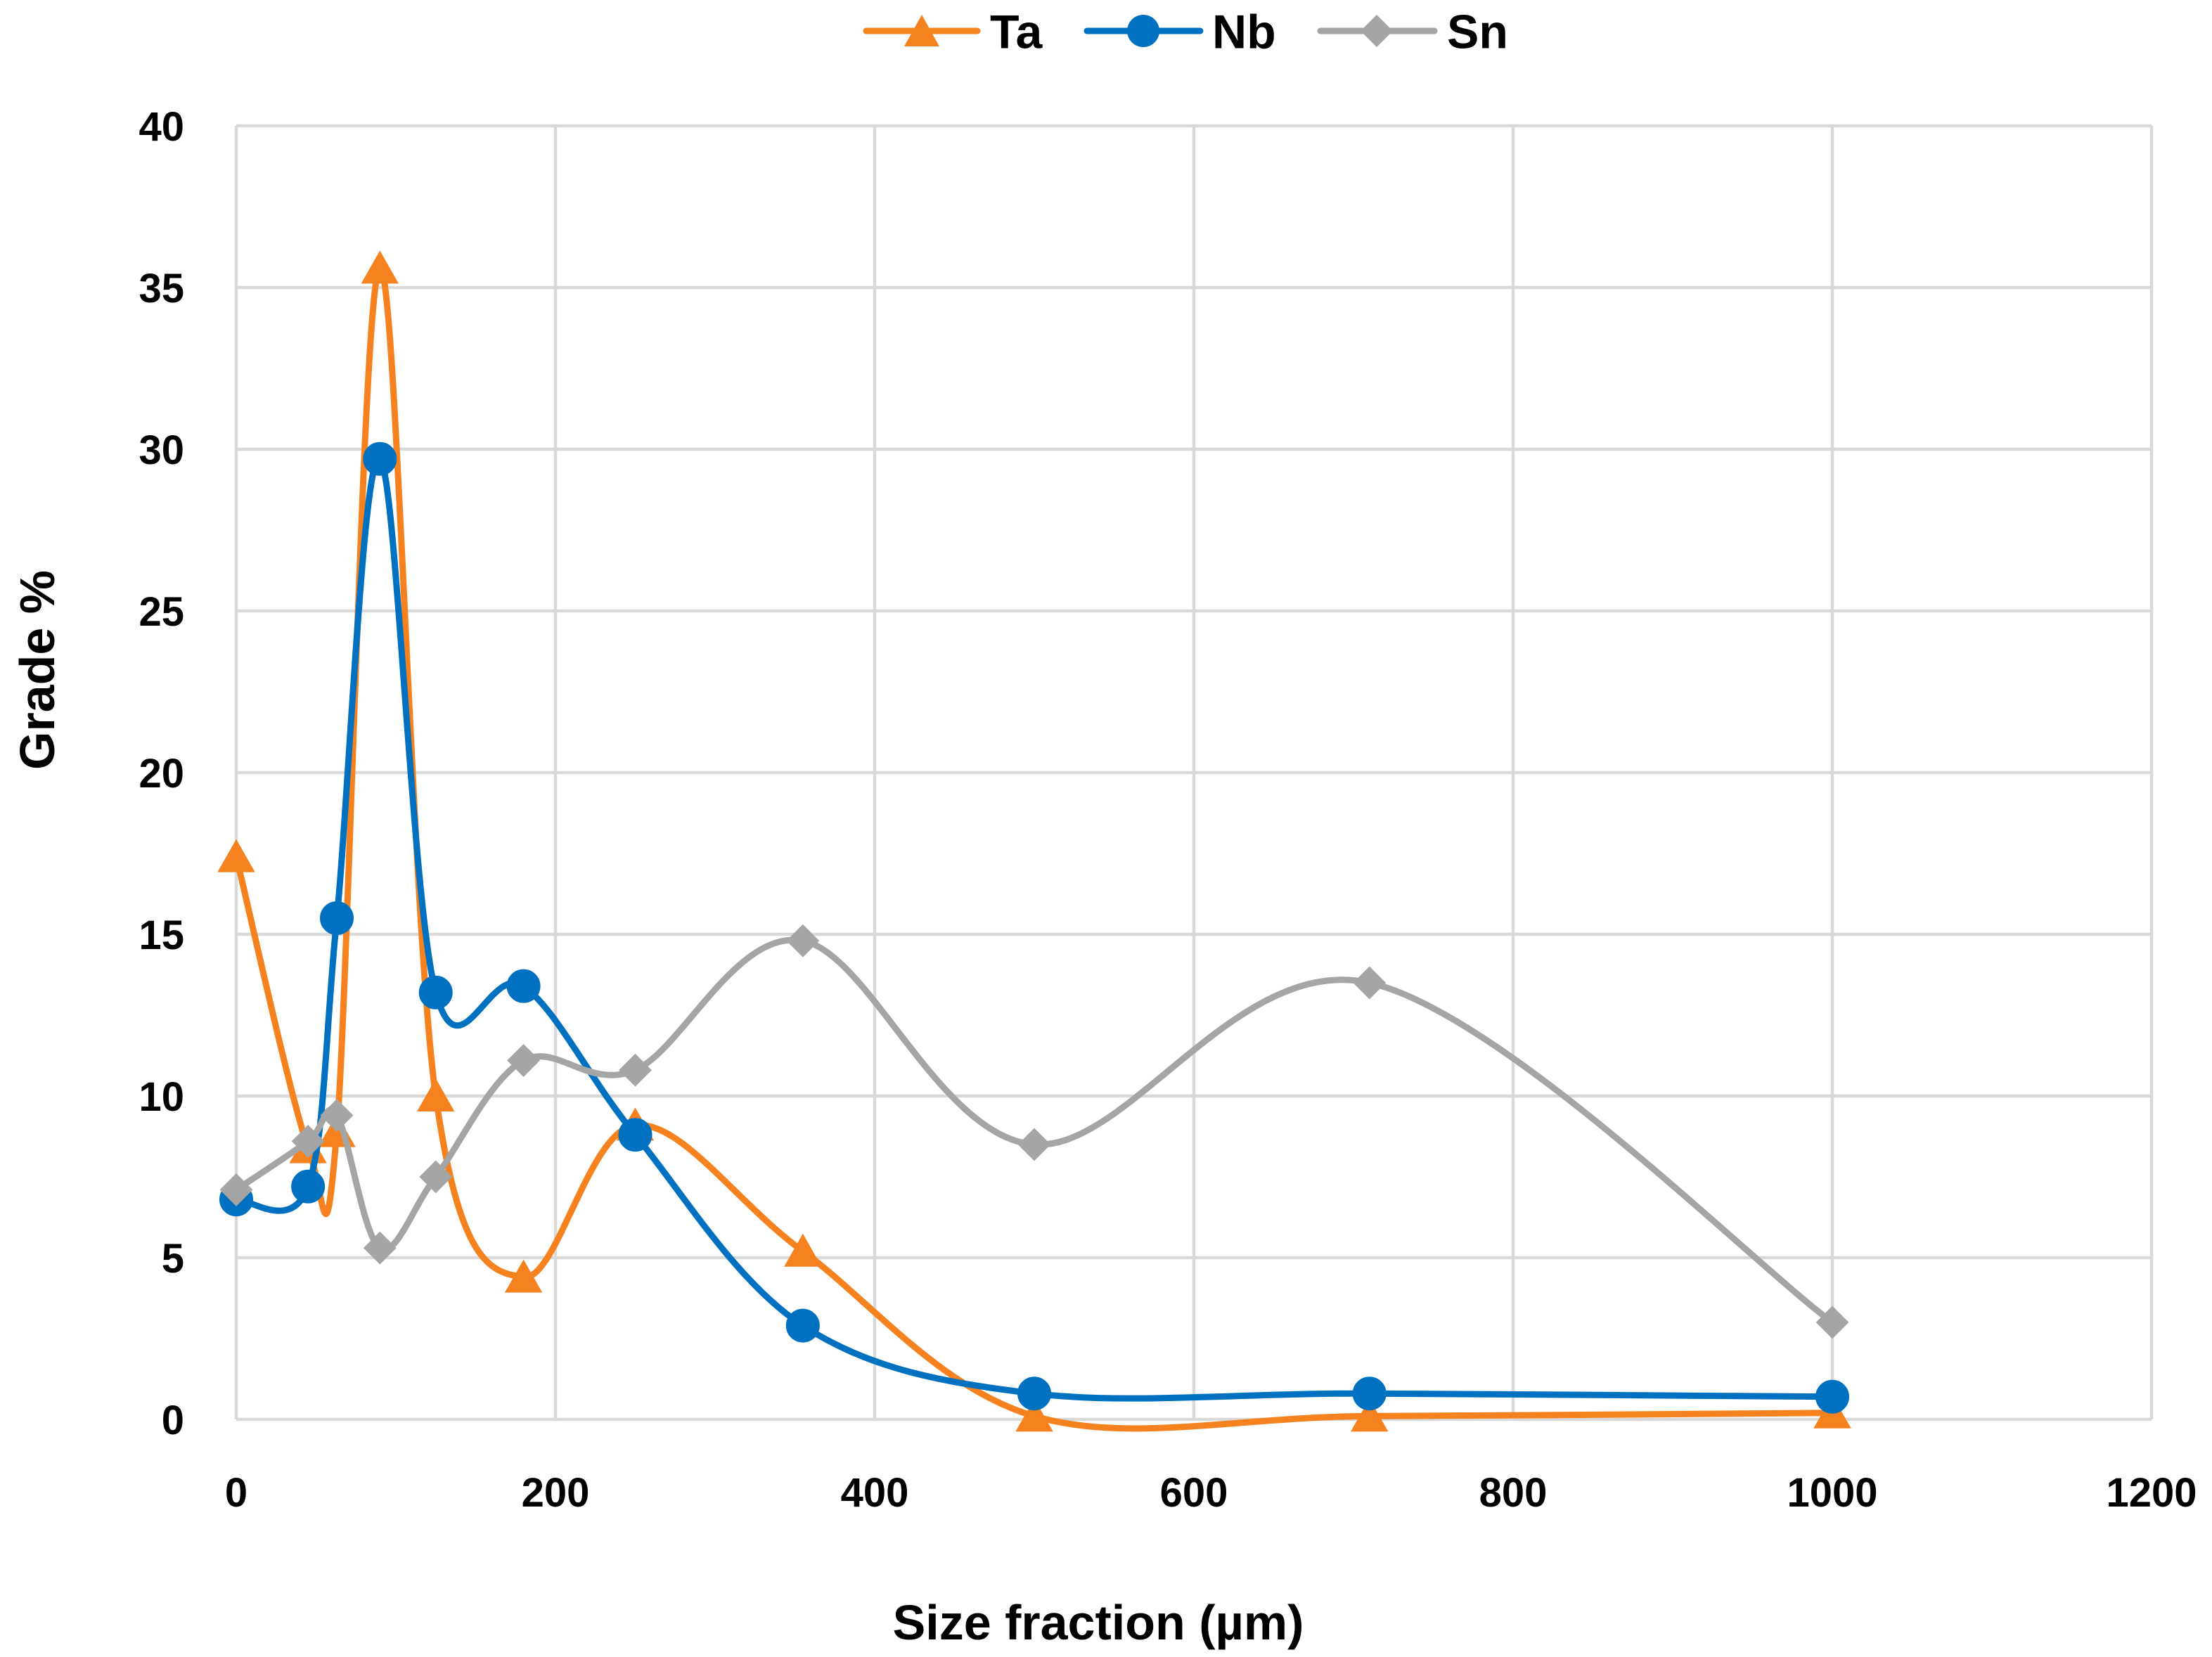 This screenshot has width=2212, height=1657. I want to click on y-tick-label: 25, so click(161, 612).